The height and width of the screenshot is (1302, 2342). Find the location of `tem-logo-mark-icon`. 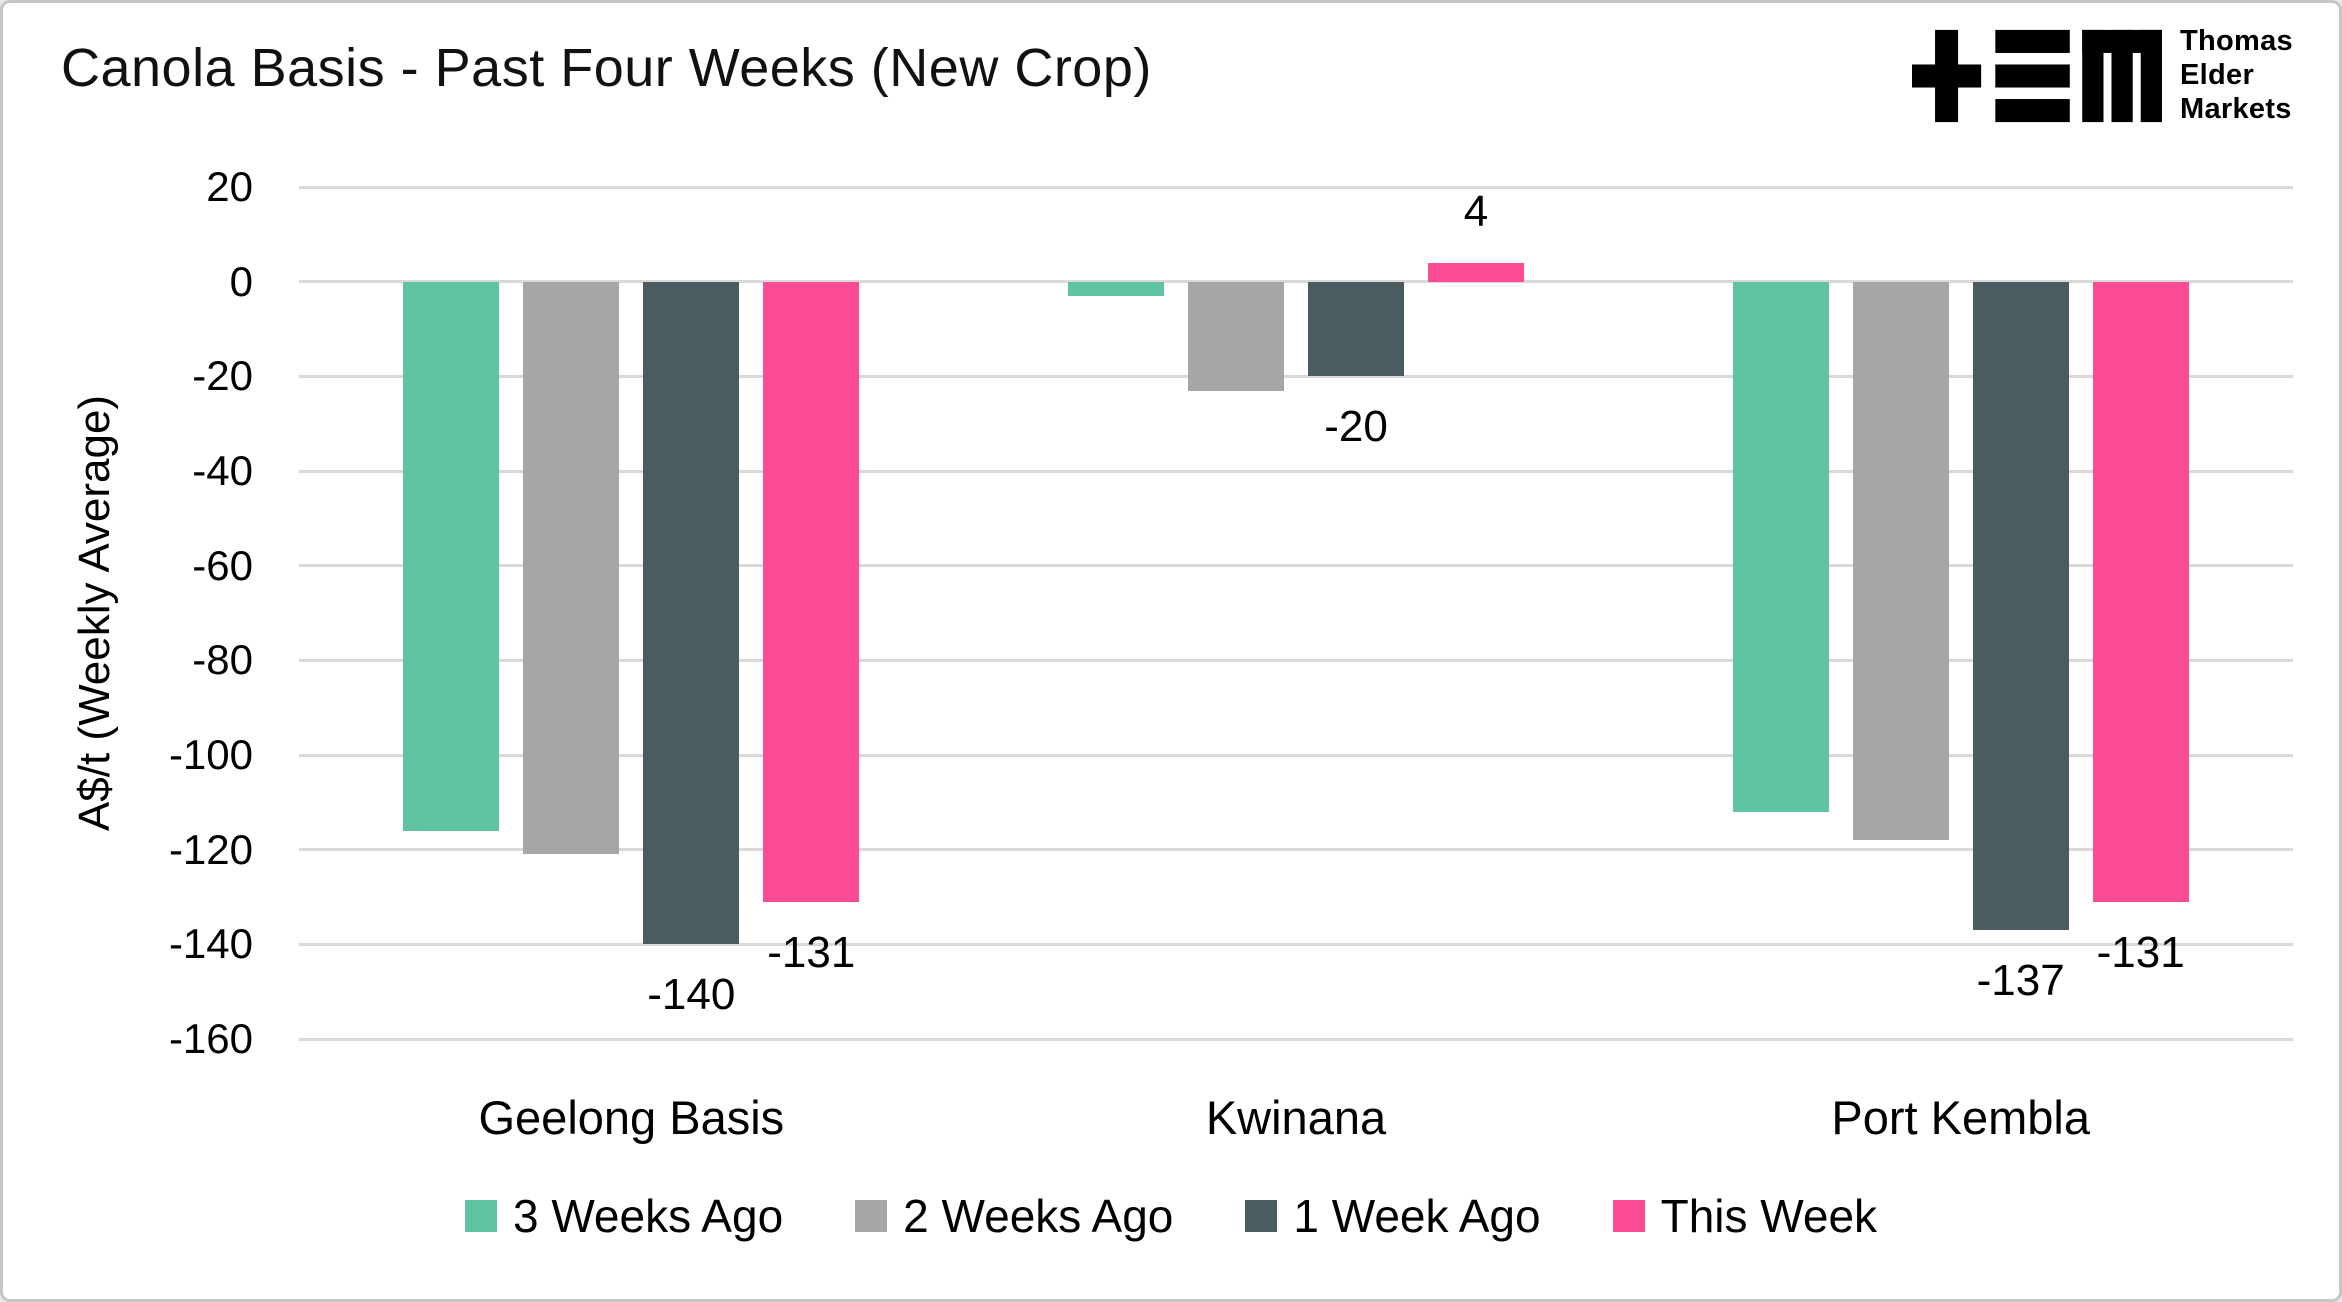

tem-logo-mark-icon is located at coordinates (2037, 75).